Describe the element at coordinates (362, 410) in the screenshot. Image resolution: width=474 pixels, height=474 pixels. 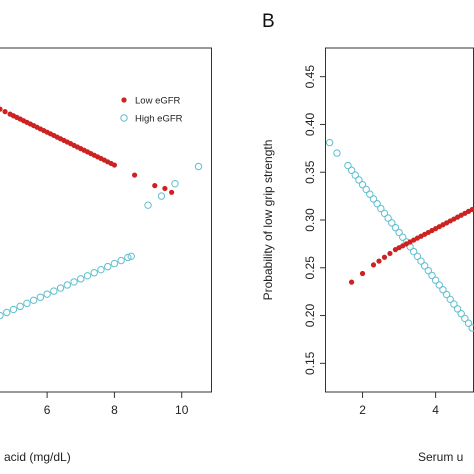
I see `x-tick-label: 2` at that location.